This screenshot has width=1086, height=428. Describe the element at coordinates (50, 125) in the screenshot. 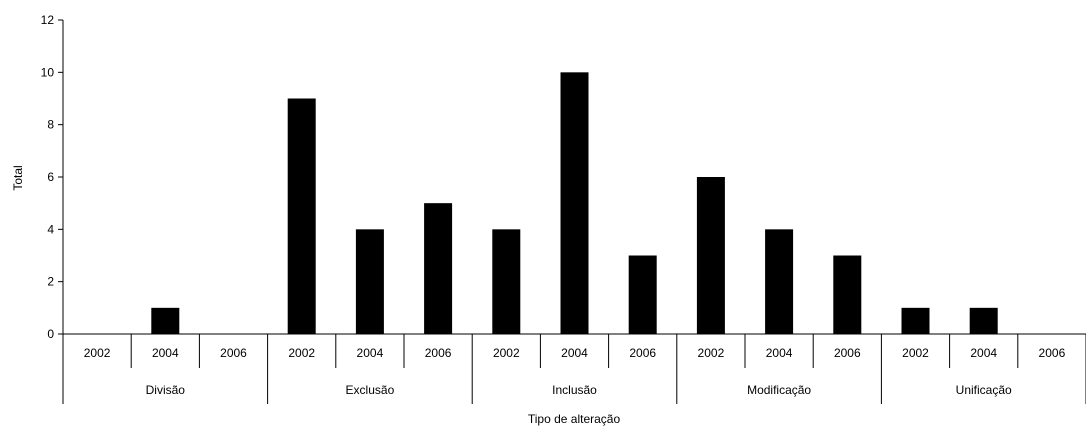

I see `y-tick-label: 8` at that location.